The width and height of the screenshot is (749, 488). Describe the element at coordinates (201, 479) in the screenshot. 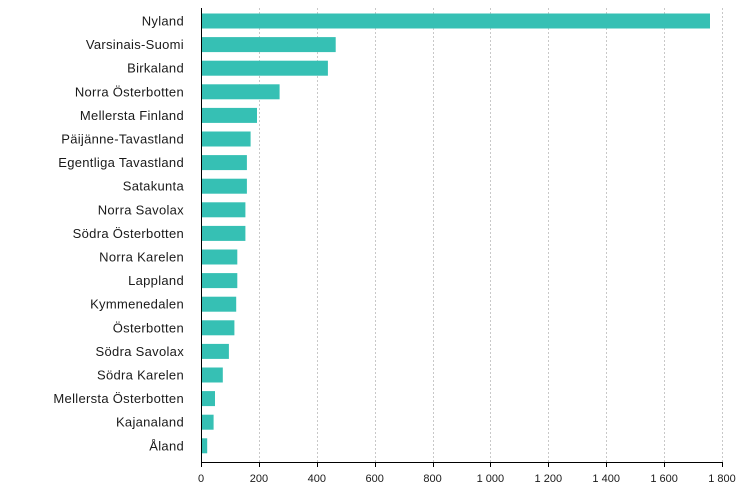

I see `x-tick-label-0: 0` at that location.